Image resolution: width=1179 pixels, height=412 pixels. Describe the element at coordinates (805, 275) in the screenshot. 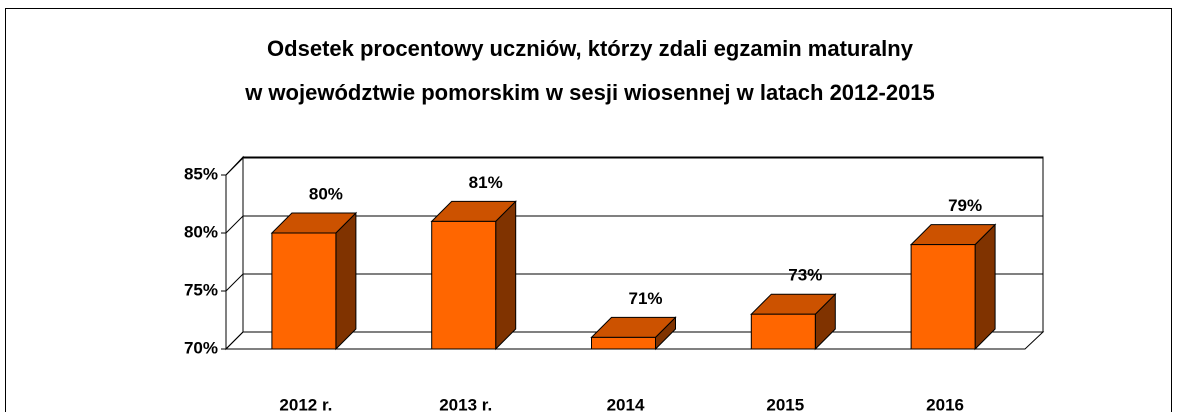

I see `value-label: 73%` at that location.